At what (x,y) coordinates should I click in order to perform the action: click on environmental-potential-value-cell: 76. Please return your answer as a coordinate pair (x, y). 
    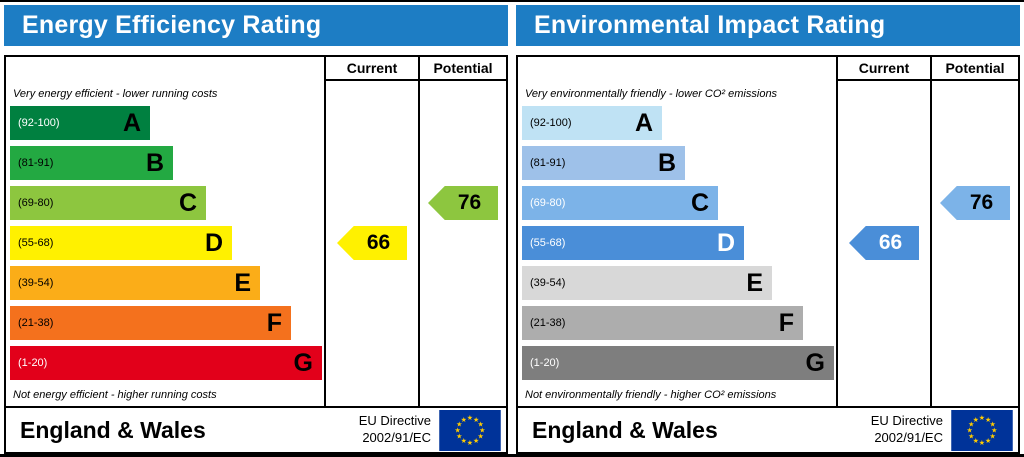
    Looking at the image, I should click on (974, 243).